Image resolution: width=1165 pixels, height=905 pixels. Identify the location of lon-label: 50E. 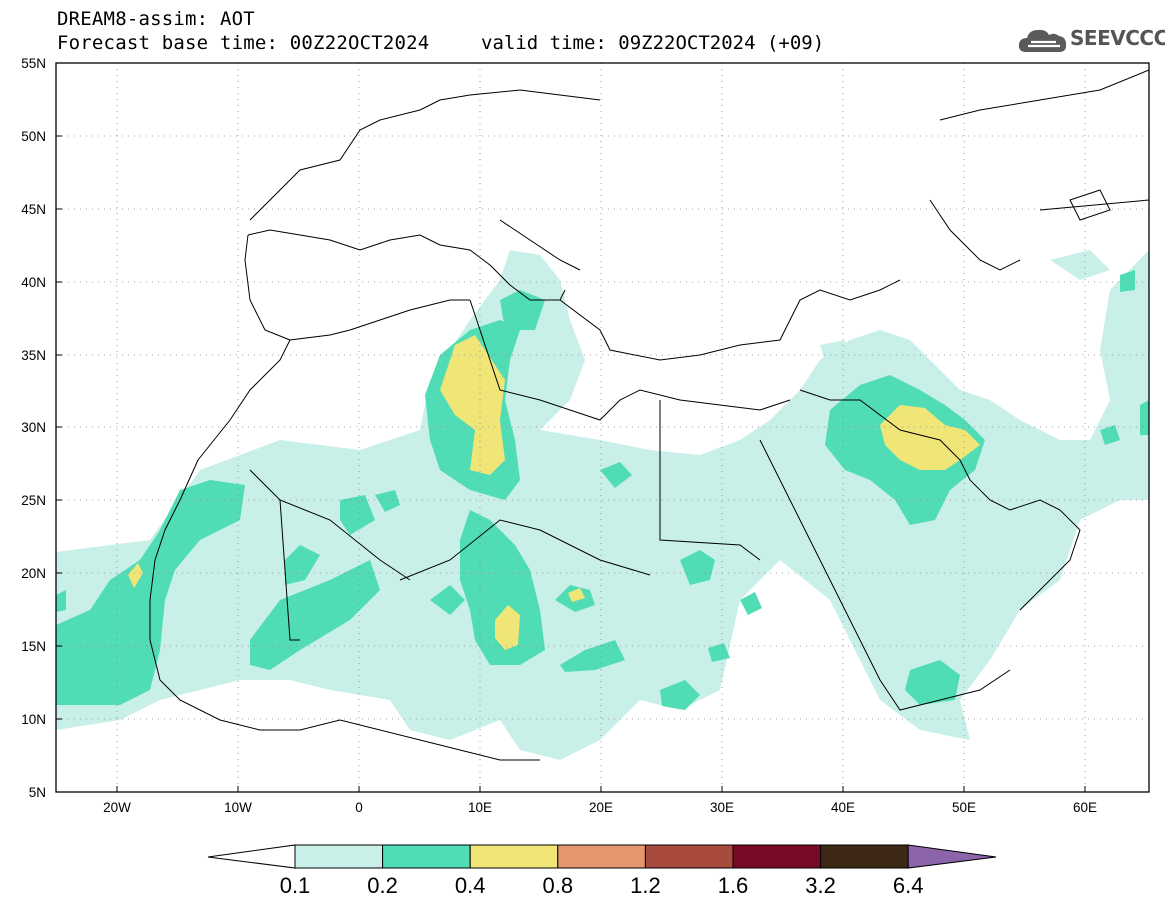
(964, 807).